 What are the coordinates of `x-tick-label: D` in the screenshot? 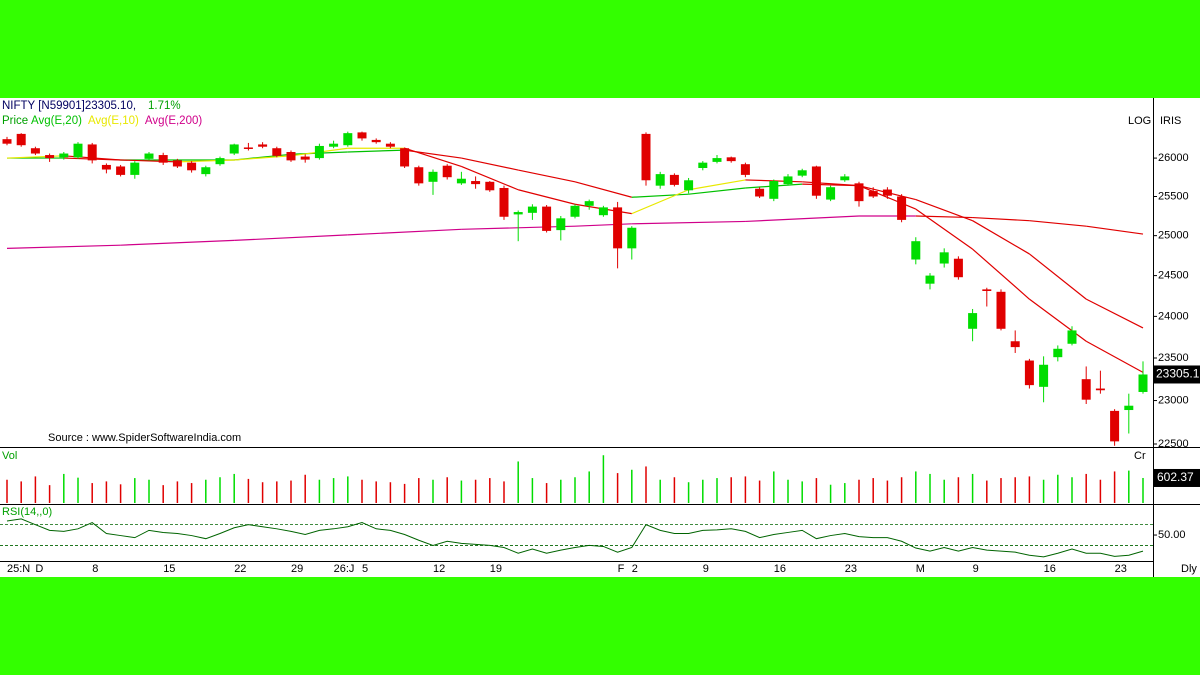 It's located at (39, 569).